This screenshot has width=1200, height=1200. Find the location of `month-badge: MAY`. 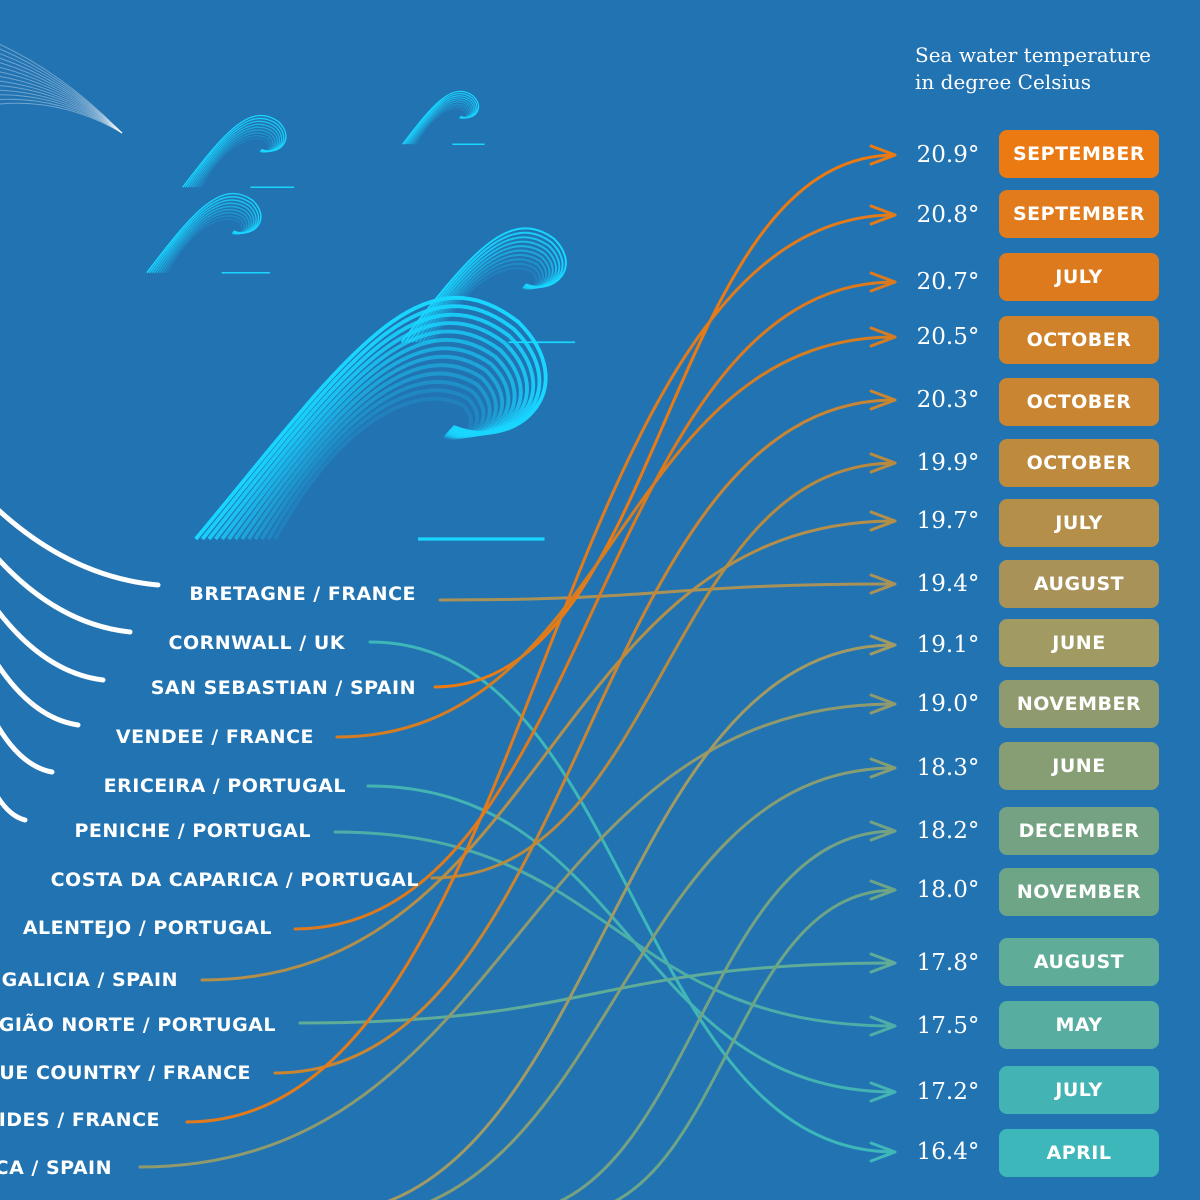

month-badge: MAY is located at coordinates (1079, 1025).